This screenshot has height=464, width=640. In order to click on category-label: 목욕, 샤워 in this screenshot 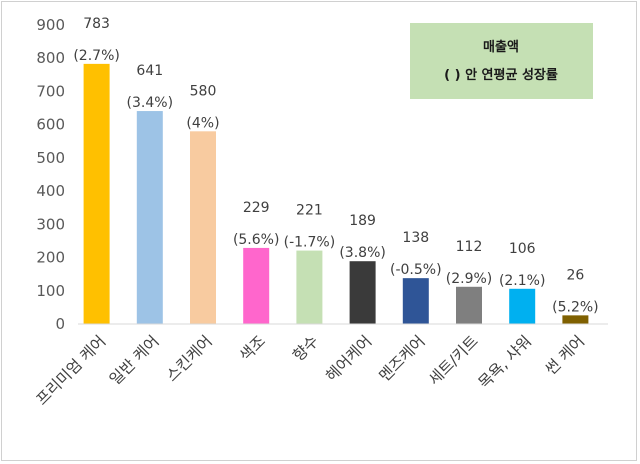, I will do `click(505, 362)`.